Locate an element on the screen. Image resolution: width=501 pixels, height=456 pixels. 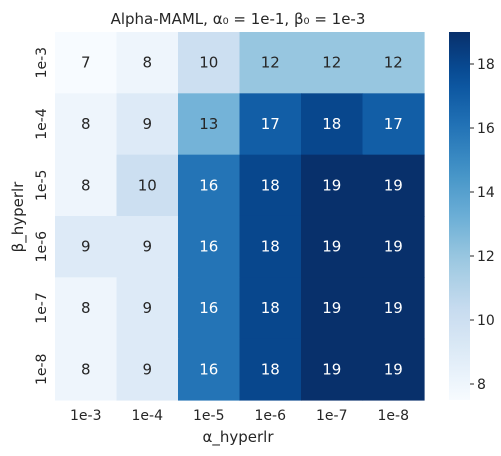
x-tick-label: 1e-6 is located at coordinates (271, 416).